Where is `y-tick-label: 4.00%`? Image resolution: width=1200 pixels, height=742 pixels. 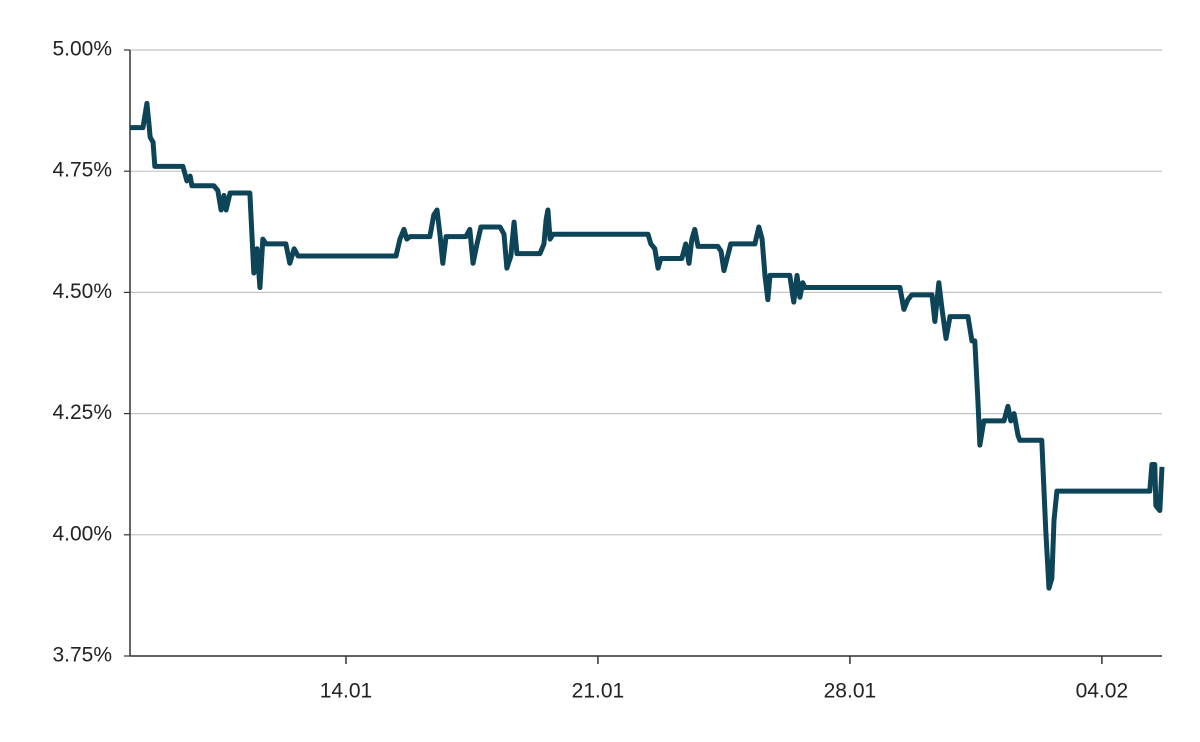
y-tick-label: 4.00% is located at coordinates (82, 533).